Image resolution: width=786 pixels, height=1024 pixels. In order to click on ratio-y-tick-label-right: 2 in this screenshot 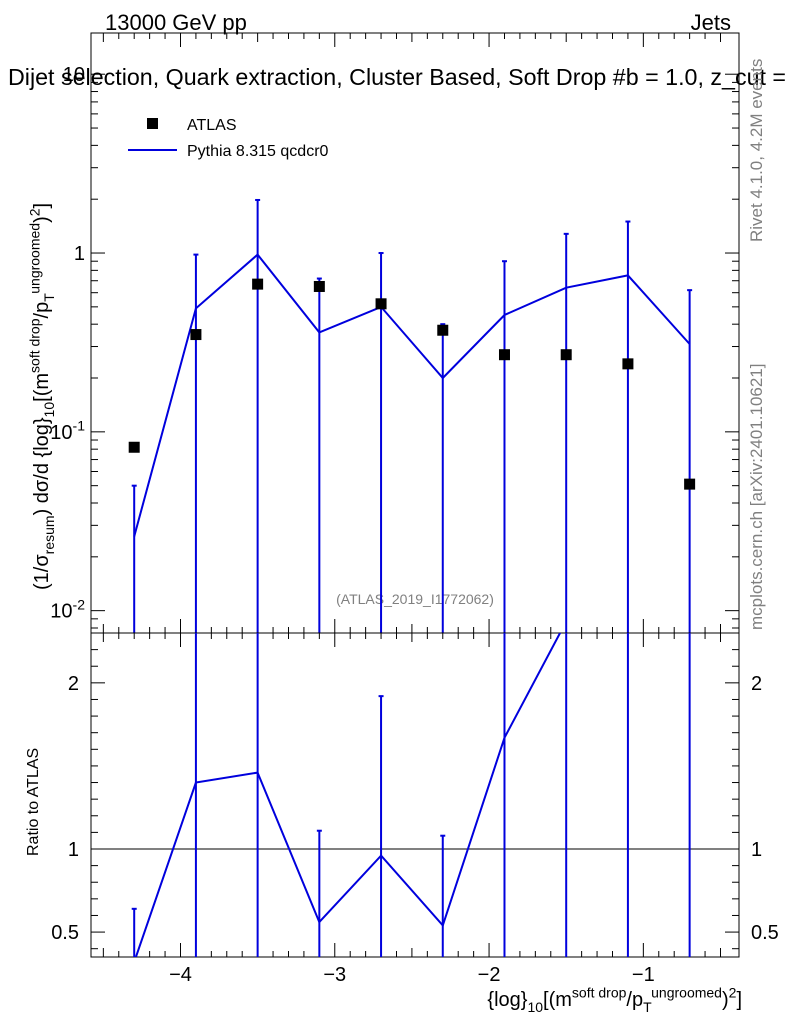, I will do `click(756, 684)`.